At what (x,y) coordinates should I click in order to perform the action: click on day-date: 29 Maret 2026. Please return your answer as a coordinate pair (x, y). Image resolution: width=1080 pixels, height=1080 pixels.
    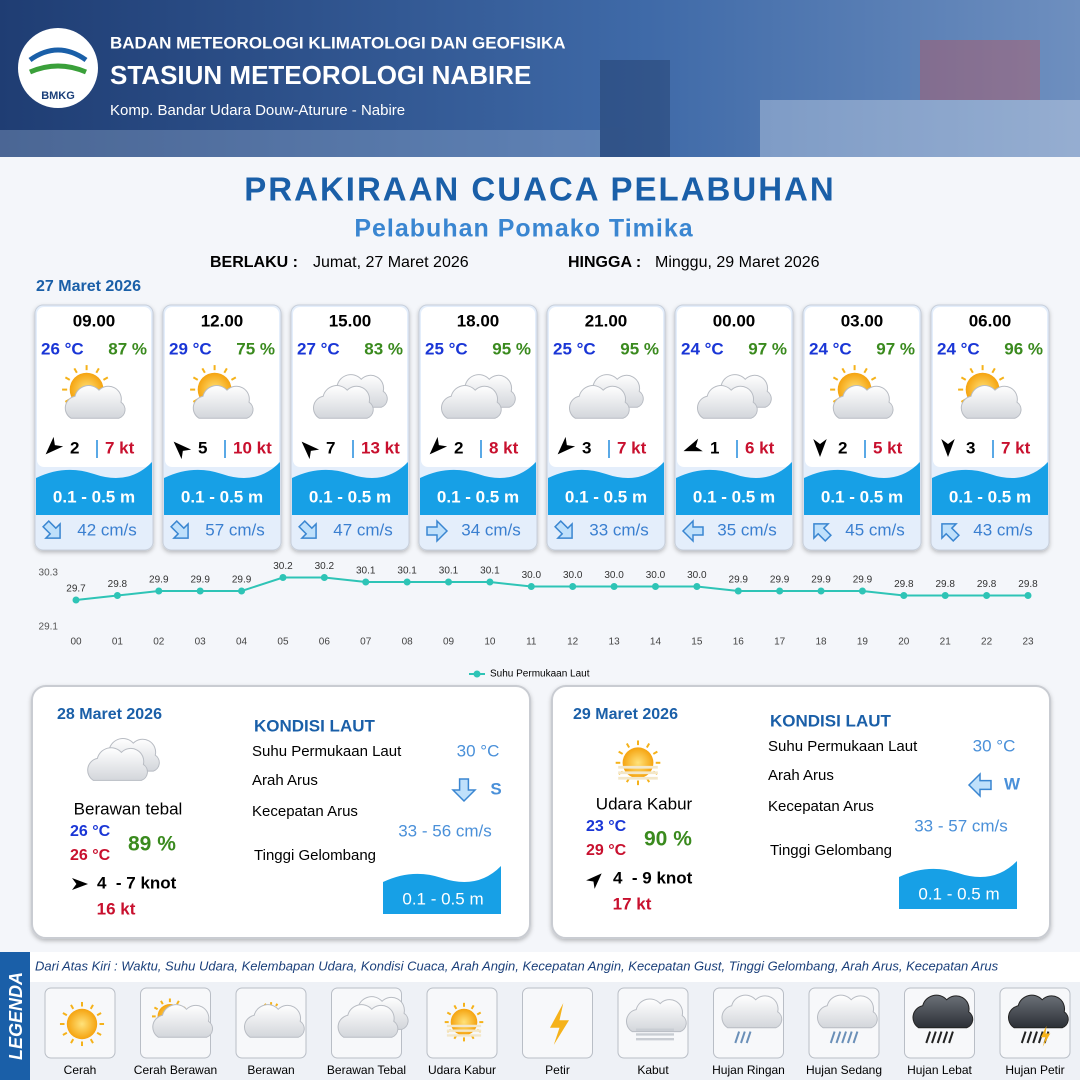
    Looking at the image, I should click on (625, 714).